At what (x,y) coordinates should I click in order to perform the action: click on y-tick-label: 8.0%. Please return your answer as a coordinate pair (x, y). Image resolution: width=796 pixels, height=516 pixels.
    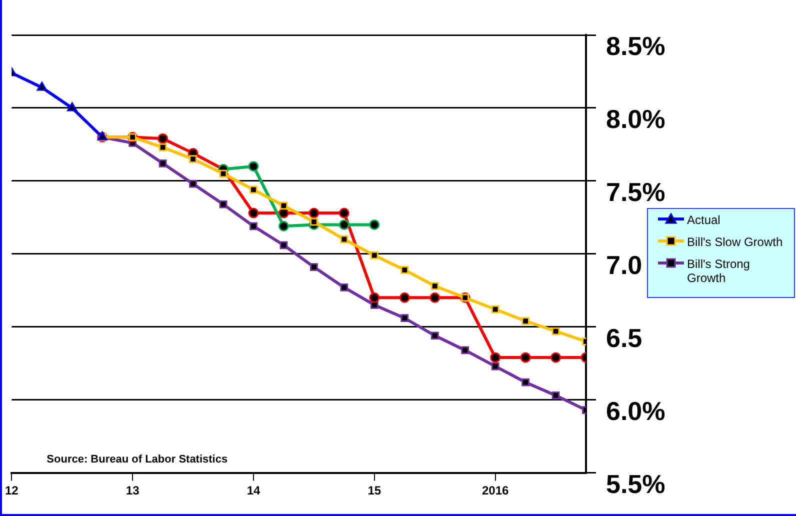
    Looking at the image, I should click on (636, 119).